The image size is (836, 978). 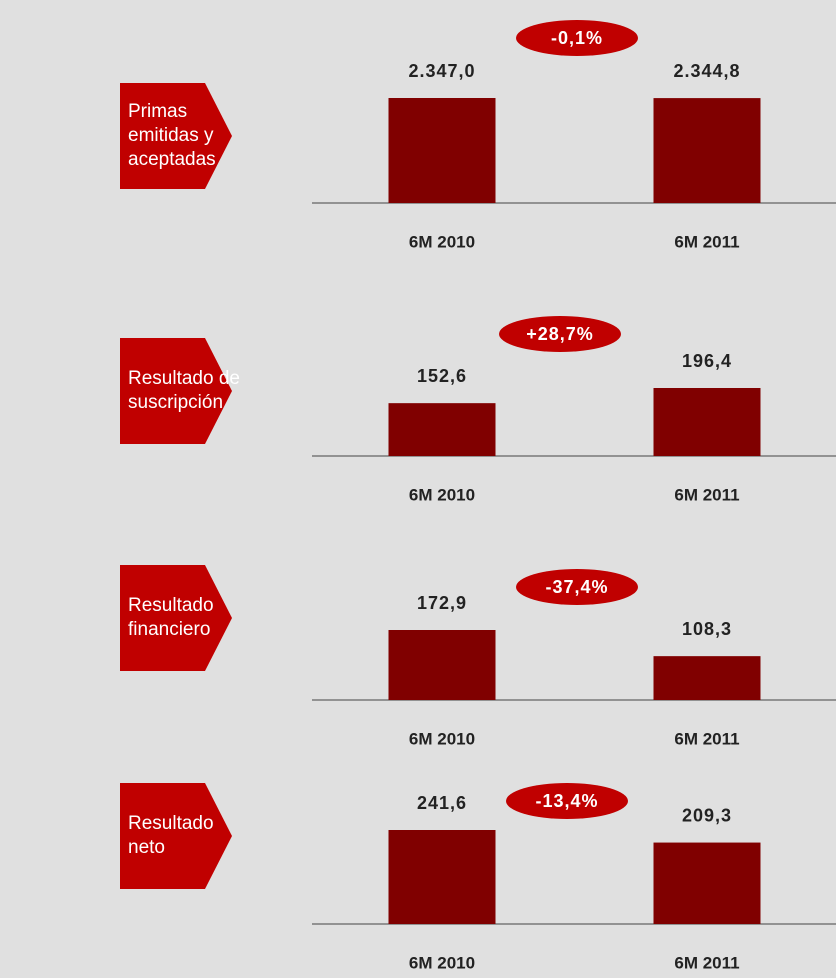 What do you see at coordinates (442, 803) in the screenshot?
I see `value-label: 241,6` at bounding box center [442, 803].